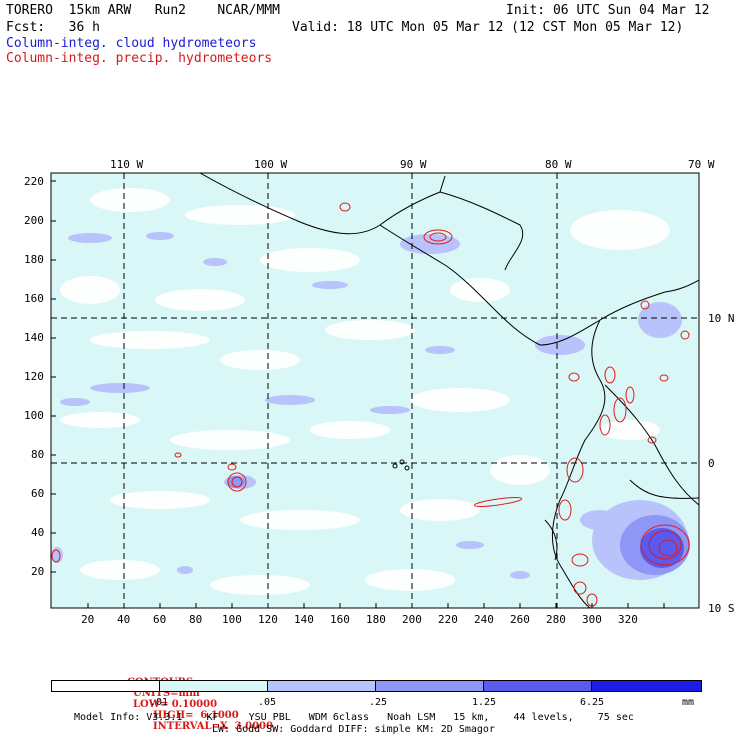 The height and width of the screenshot is (740, 740). I want to click on contour-low: LOW= 0.10000, so click(175, 704).